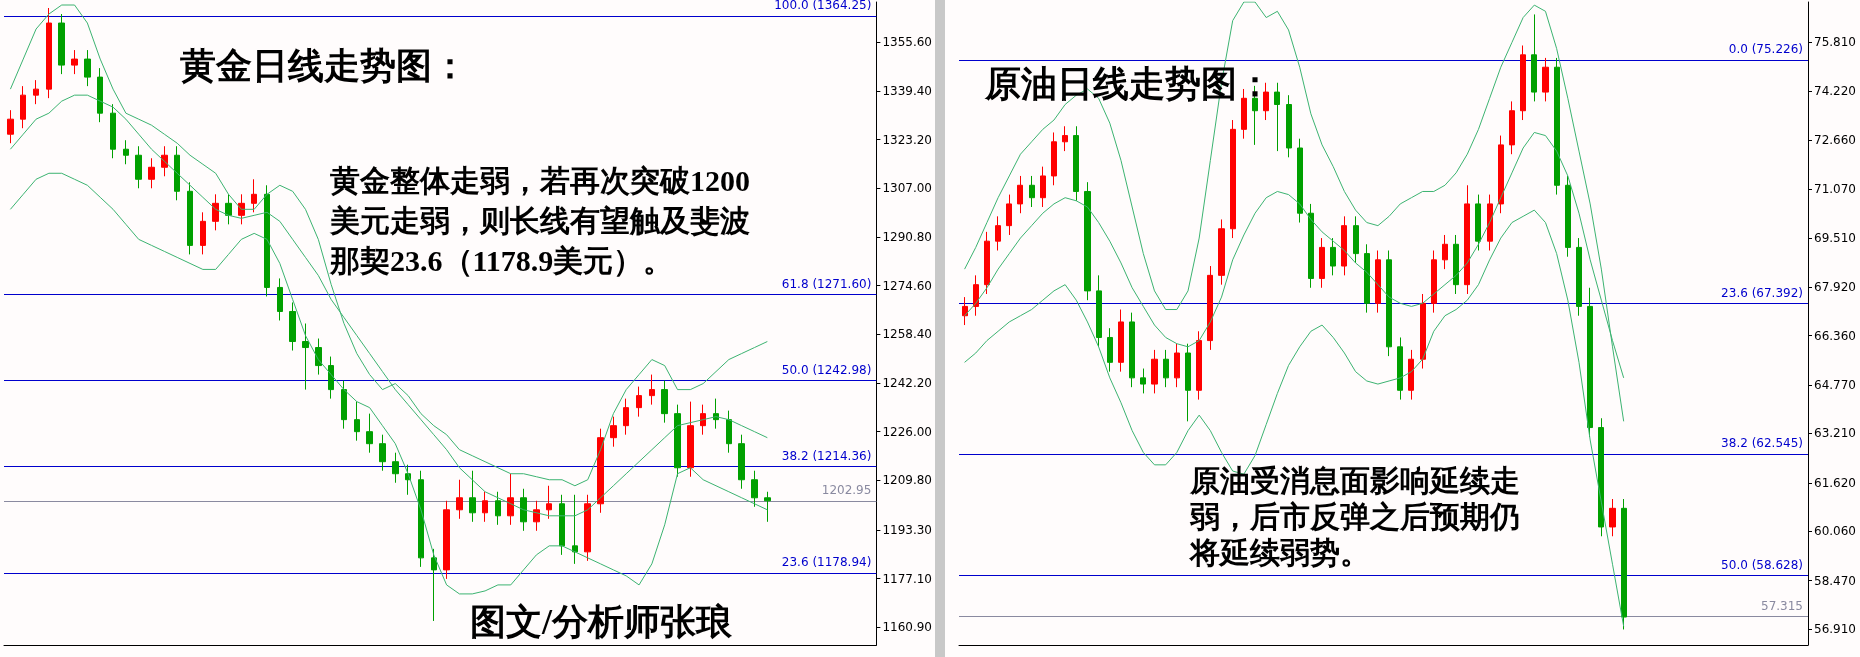 The image size is (1860, 657). Describe the element at coordinates (1762, 442) in the screenshot. I see `ref-line-label: 38.2 (62.545)` at that location.